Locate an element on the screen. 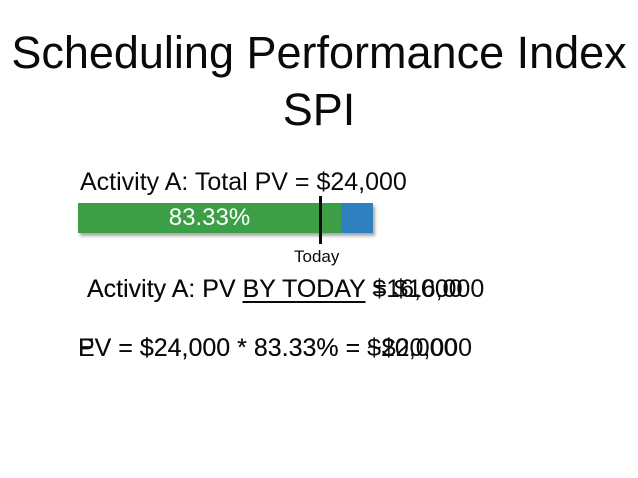  pv-by-today-layer-a: Activity A: PV BY TODAY = $16,000 is located at coordinates (285, 289).